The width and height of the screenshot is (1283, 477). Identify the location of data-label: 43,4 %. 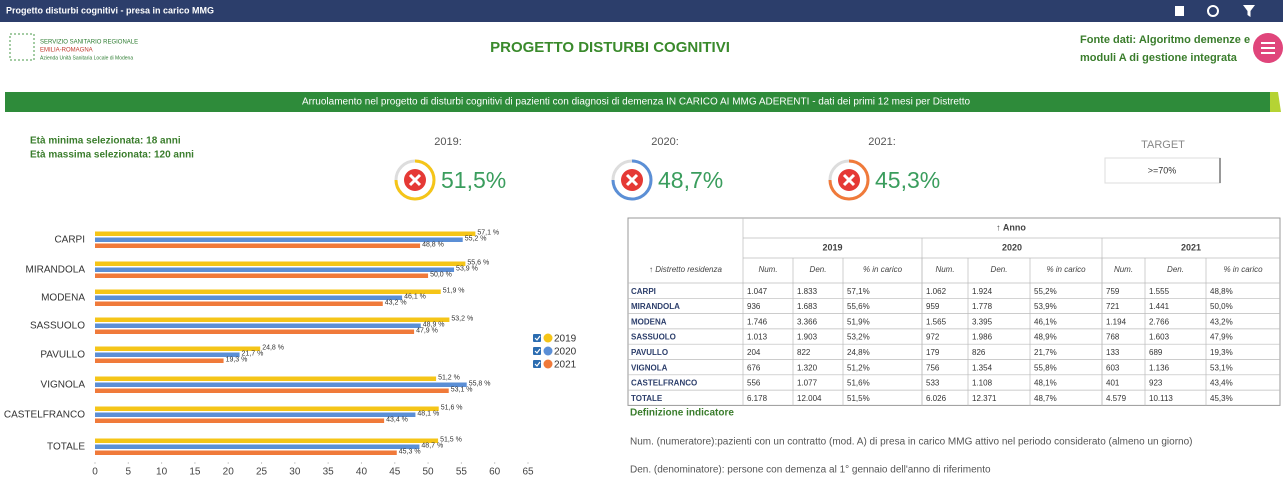
(397, 419).